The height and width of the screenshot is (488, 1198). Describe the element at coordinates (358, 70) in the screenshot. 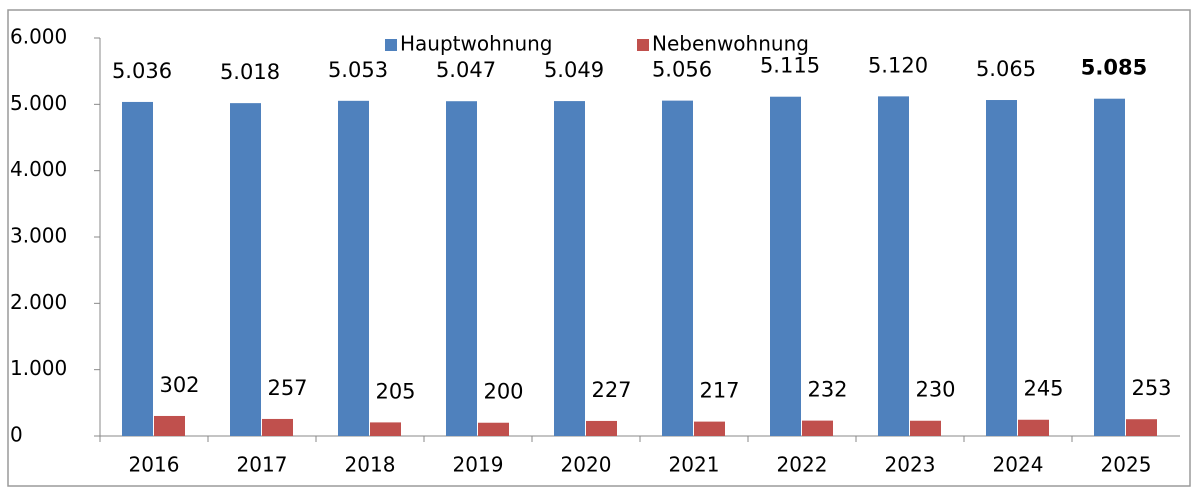

I see `data-label: 5.053` at that location.